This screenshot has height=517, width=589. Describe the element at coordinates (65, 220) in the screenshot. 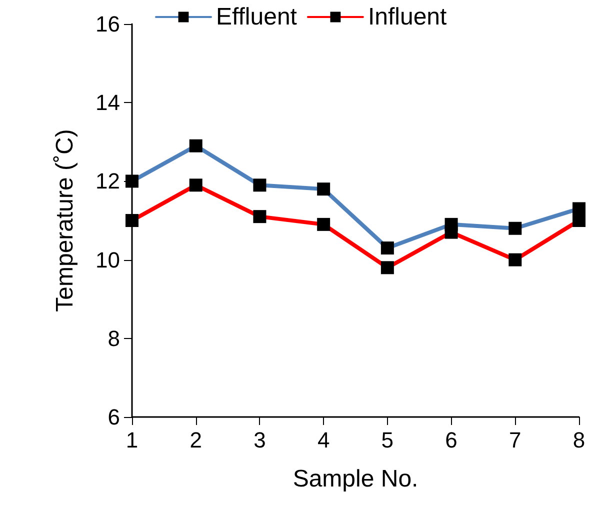

I see `y-axis-title: Temperature (˚C)` at that location.